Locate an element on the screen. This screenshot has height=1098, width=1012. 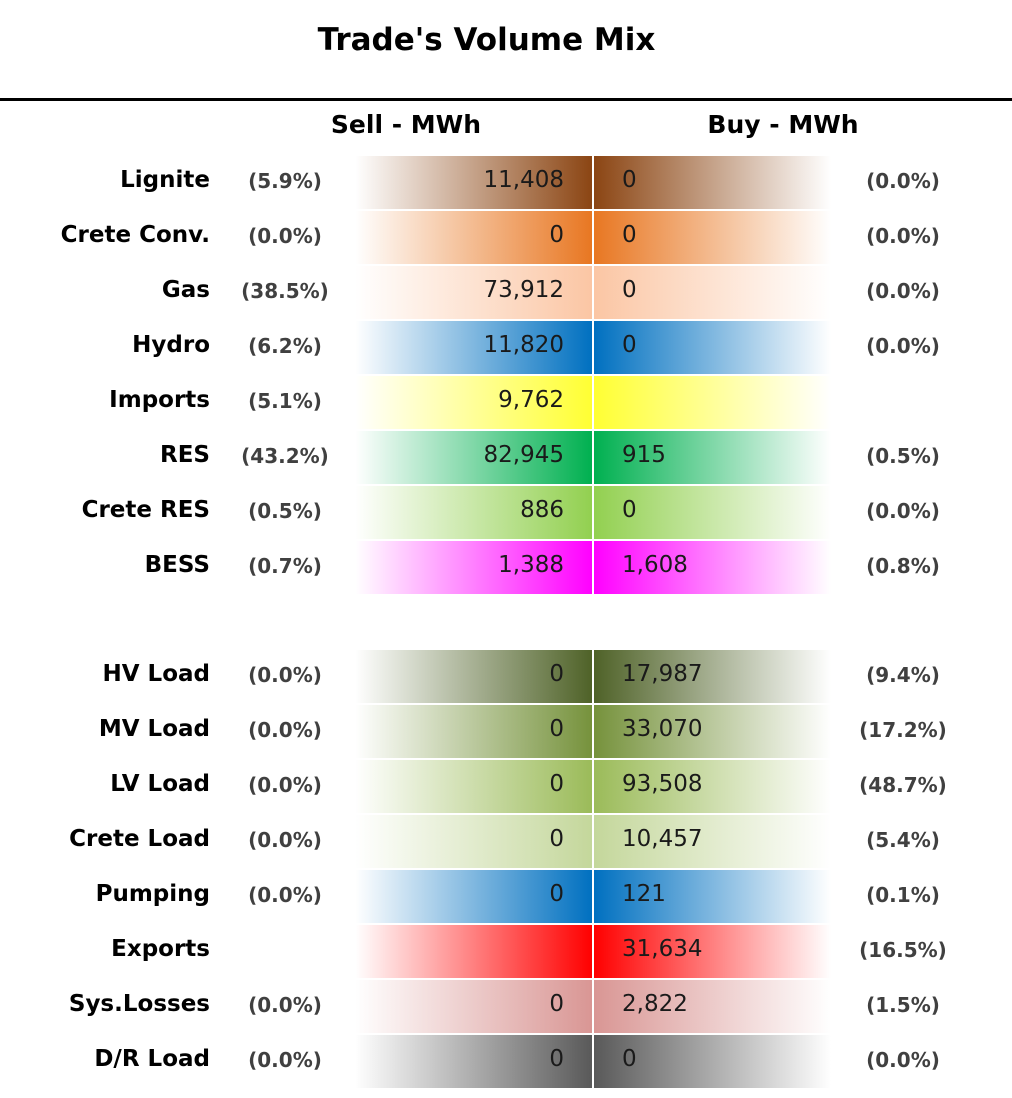
row-label: Crete Conv. is located at coordinates (135, 235).